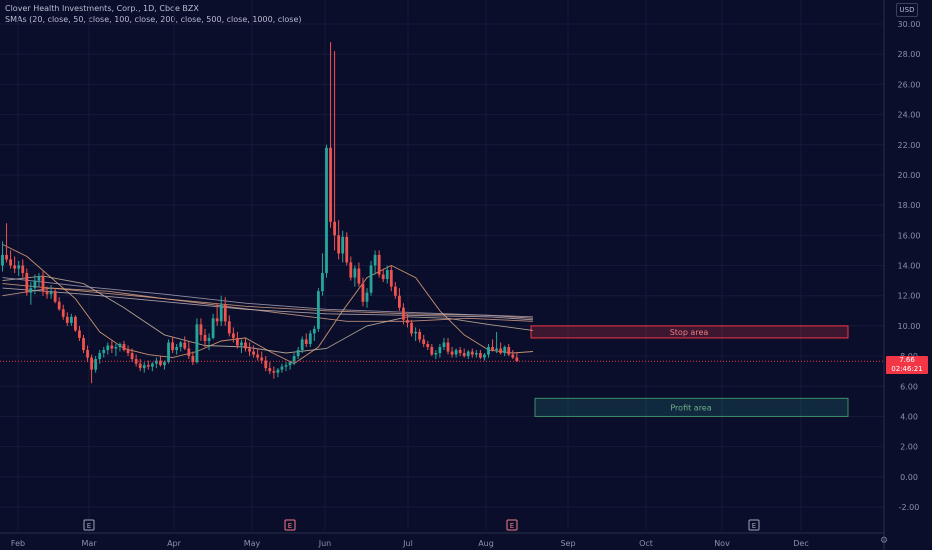 The height and width of the screenshot is (550, 932). Describe the element at coordinates (907, 365) in the screenshot. I see `last-price-tag: 7.66 02:46:21` at that location.